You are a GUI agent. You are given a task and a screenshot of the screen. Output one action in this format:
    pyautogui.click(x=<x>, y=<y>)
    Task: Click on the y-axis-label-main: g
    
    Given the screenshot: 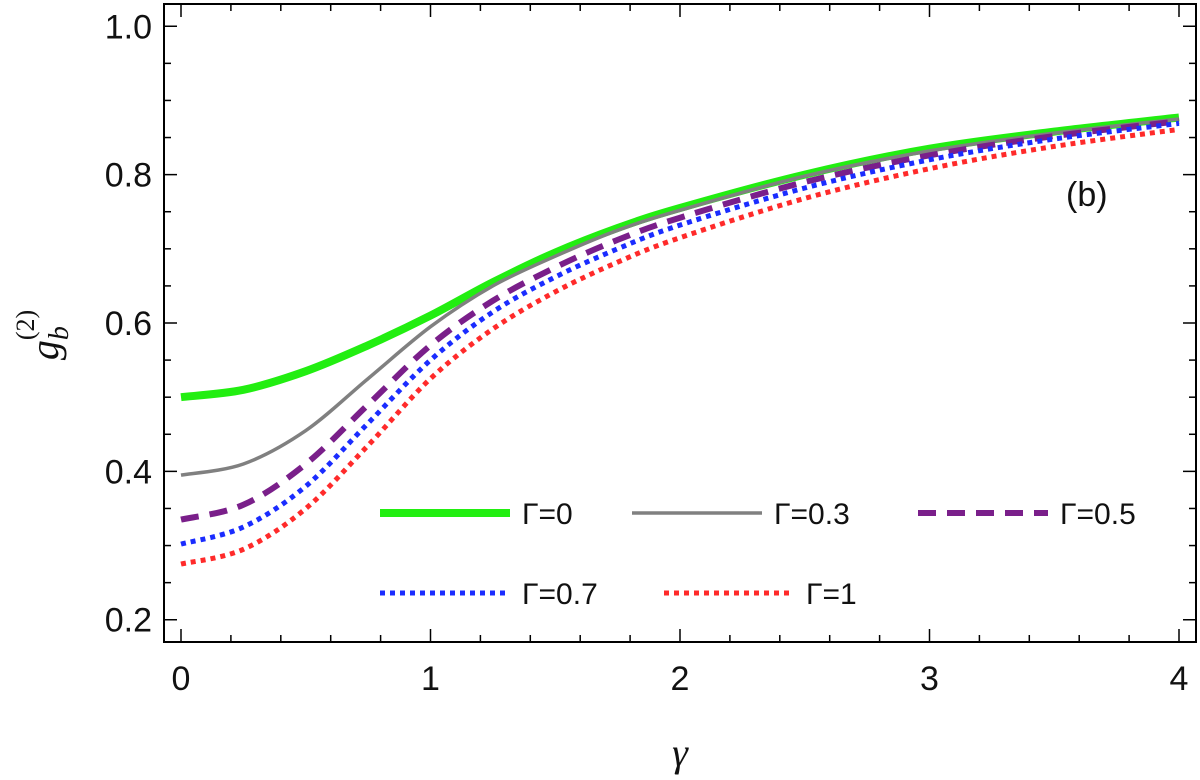 What is the action you would take?
    pyautogui.click(x=44, y=350)
    